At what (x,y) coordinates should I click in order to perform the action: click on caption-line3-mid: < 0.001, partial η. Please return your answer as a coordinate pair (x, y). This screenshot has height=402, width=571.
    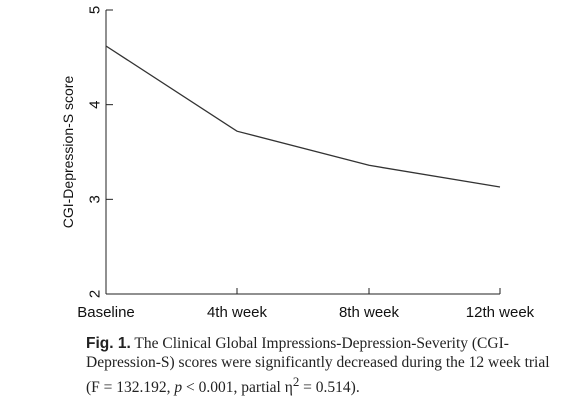
    Looking at the image, I should click on (239, 388).